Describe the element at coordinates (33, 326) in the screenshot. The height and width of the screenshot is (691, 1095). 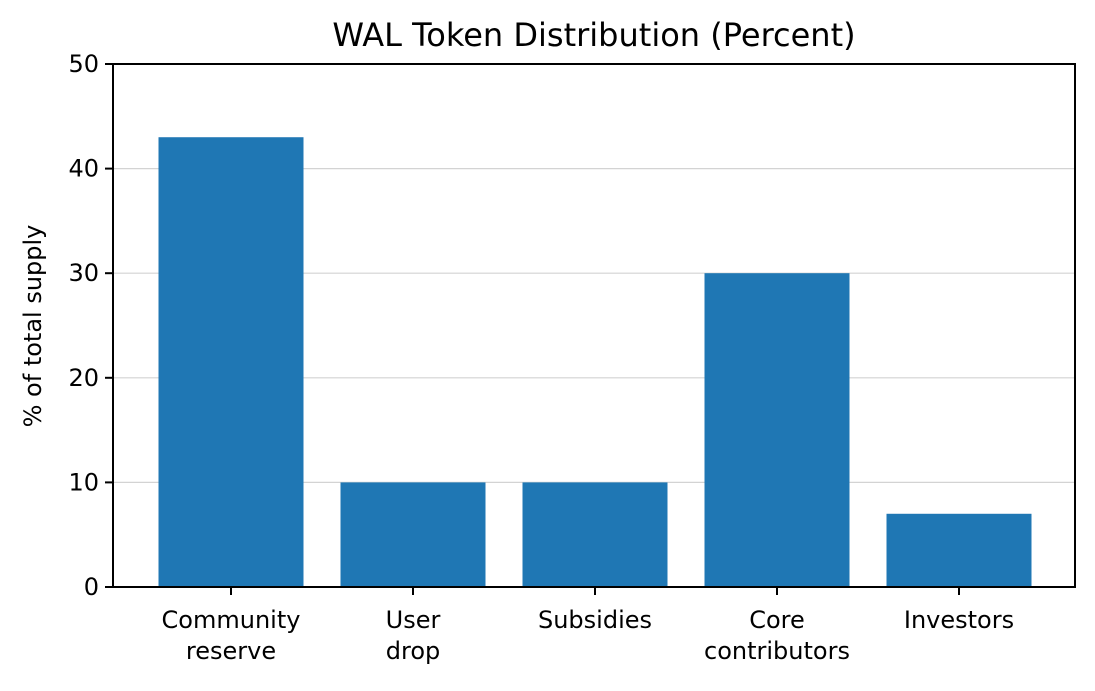
I see `y-axis-label: % of total supply` at that location.